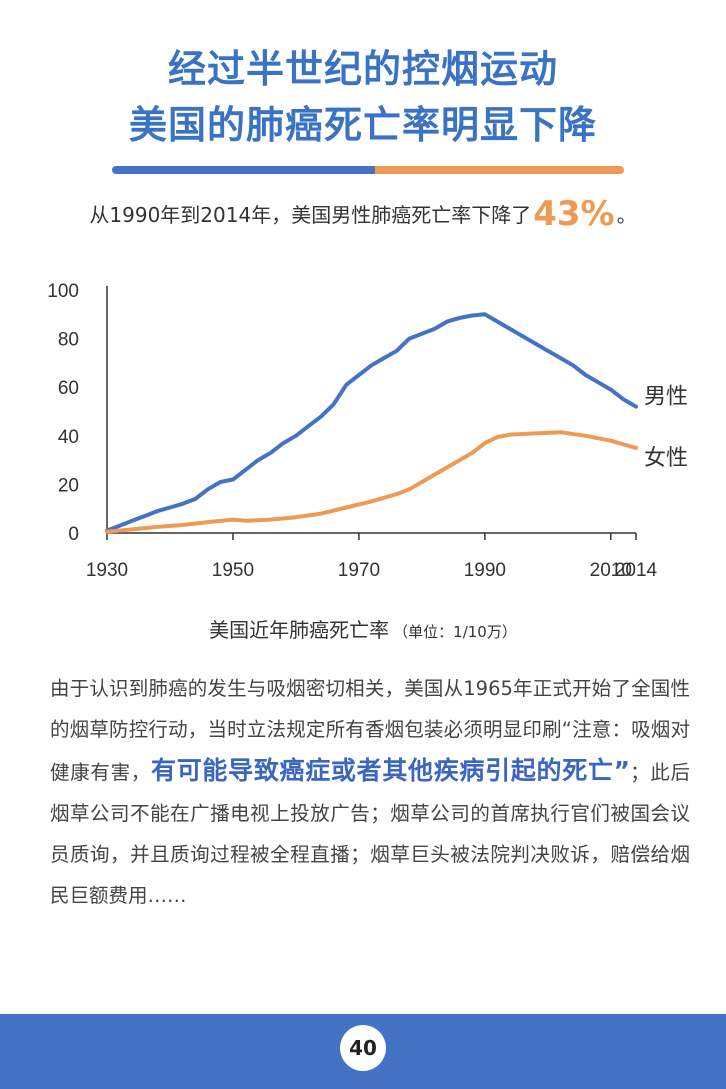  What do you see at coordinates (363, 1048) in the screenshot?
I see `page-number: 40` at bounding box center [363, 1048].